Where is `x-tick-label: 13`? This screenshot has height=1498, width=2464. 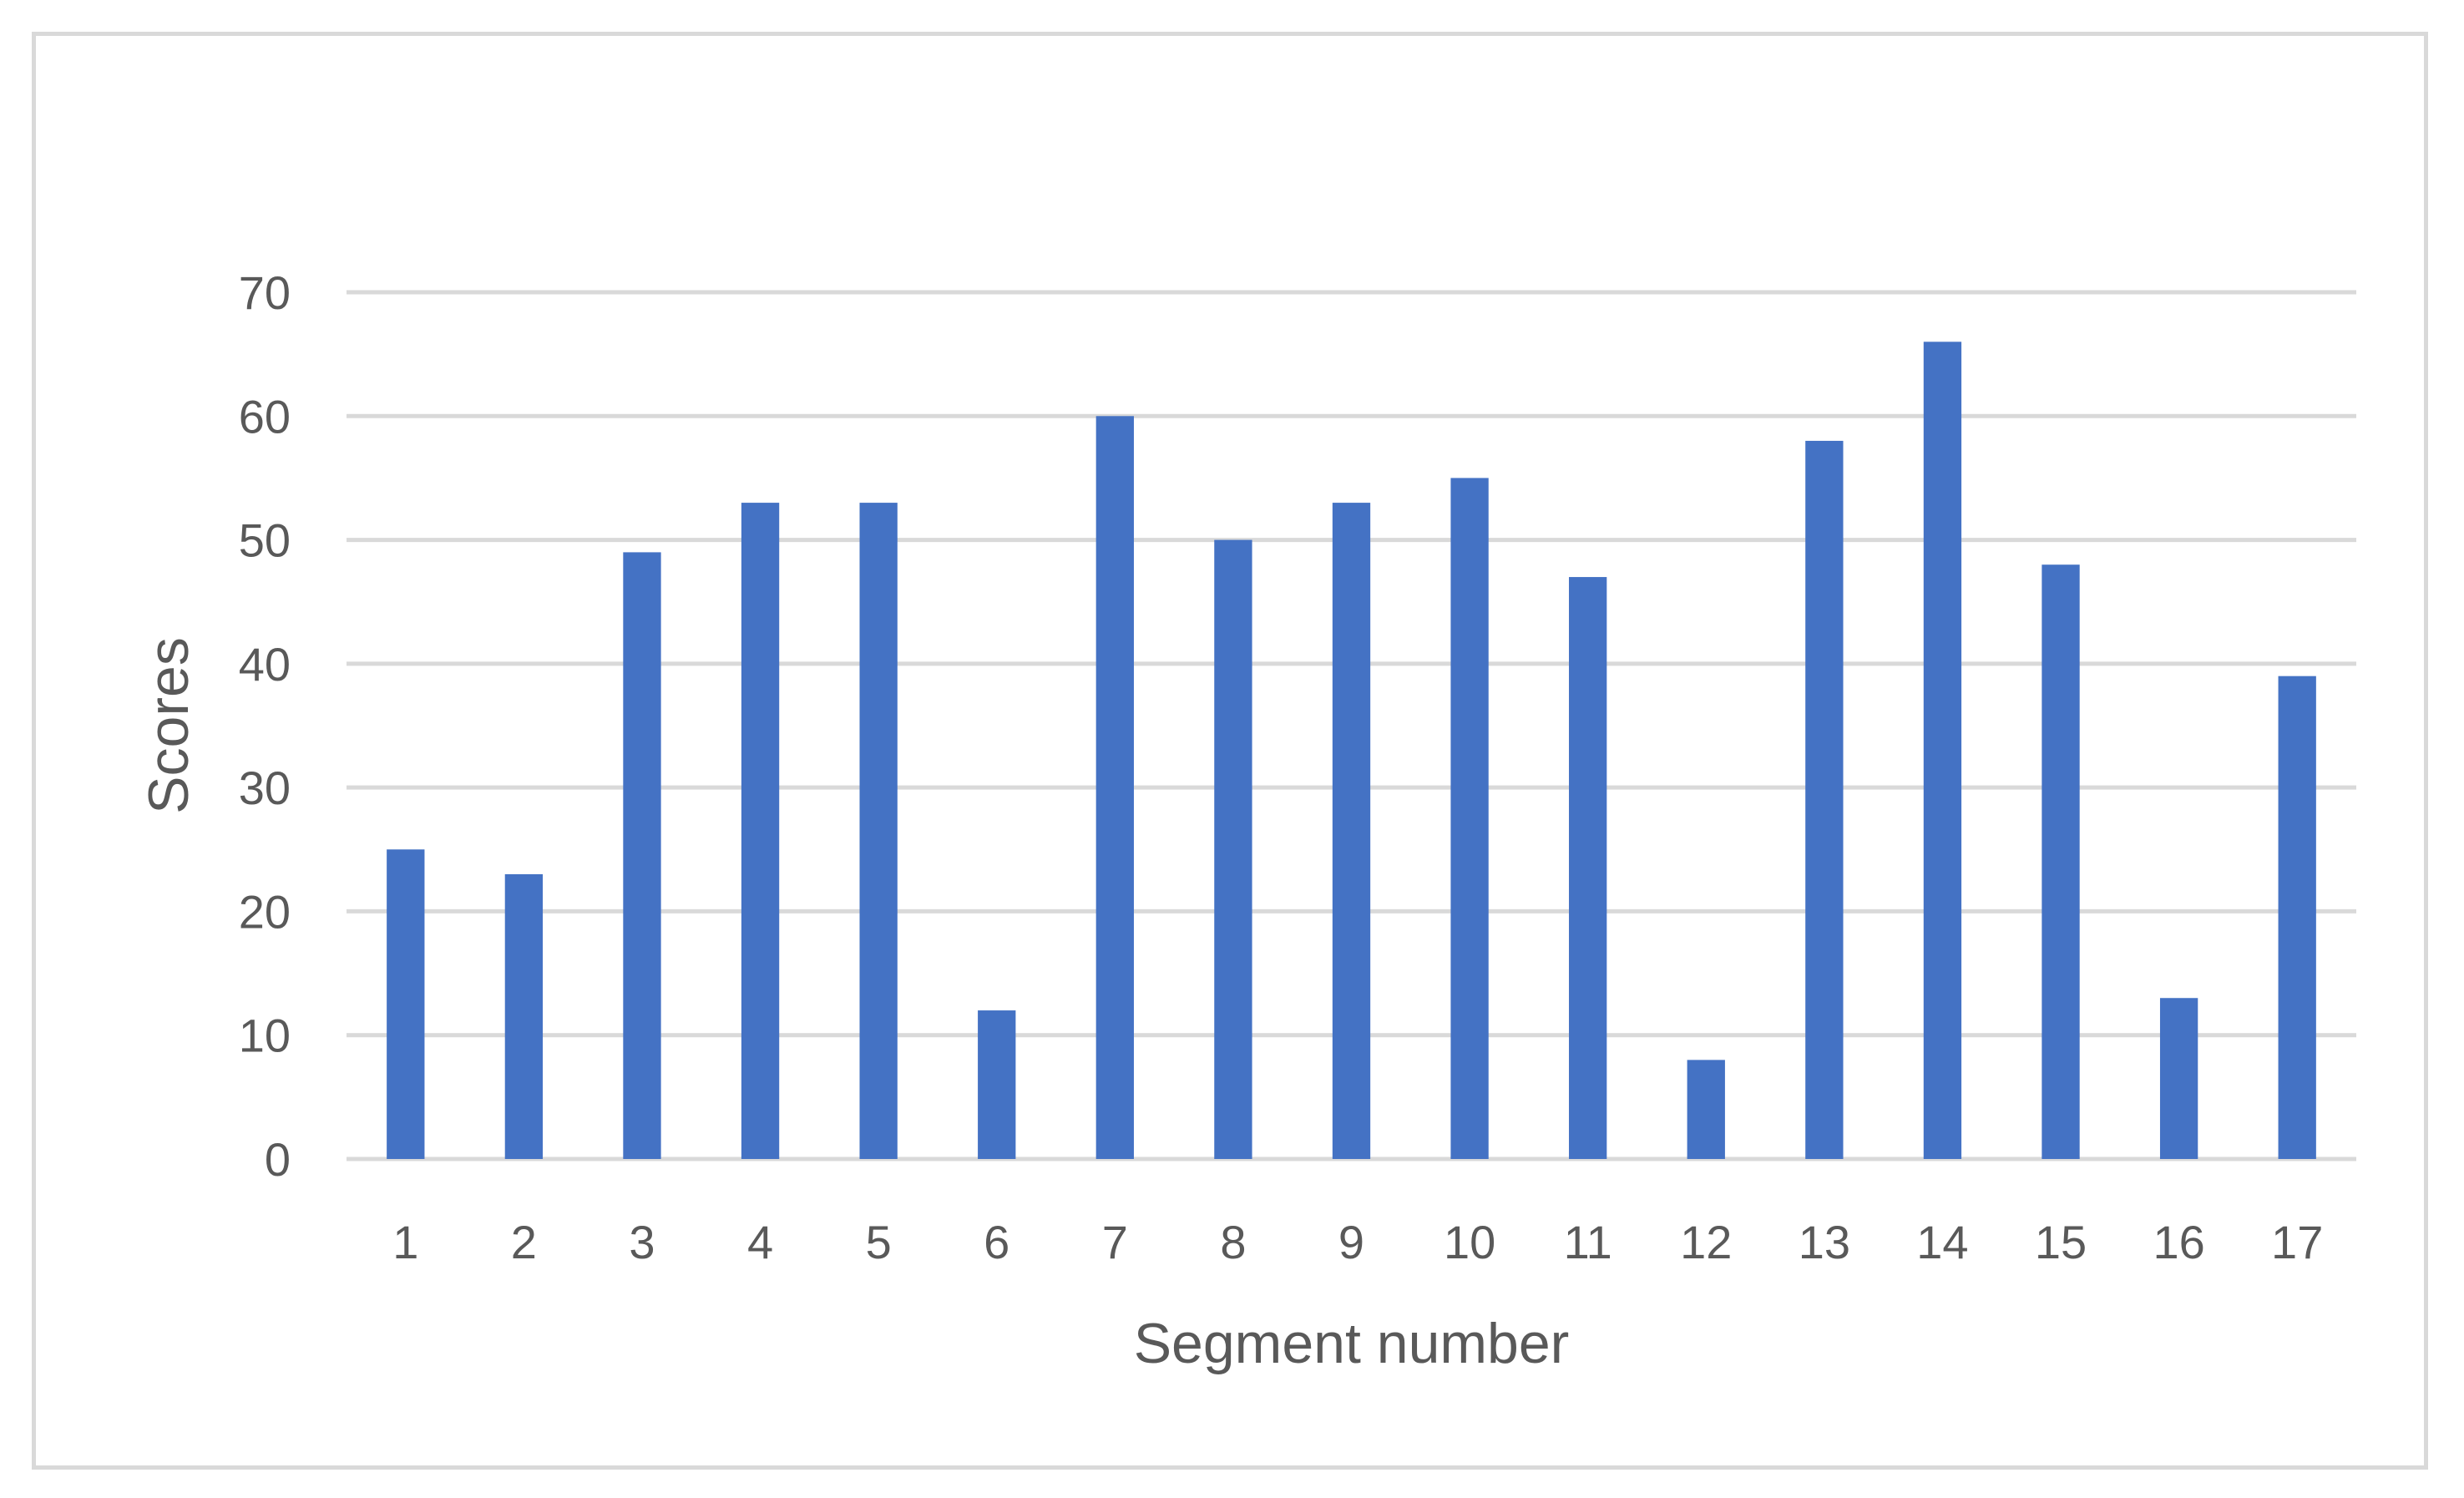
x-tick-label: 13 is located at coordinates (1825, 1242).